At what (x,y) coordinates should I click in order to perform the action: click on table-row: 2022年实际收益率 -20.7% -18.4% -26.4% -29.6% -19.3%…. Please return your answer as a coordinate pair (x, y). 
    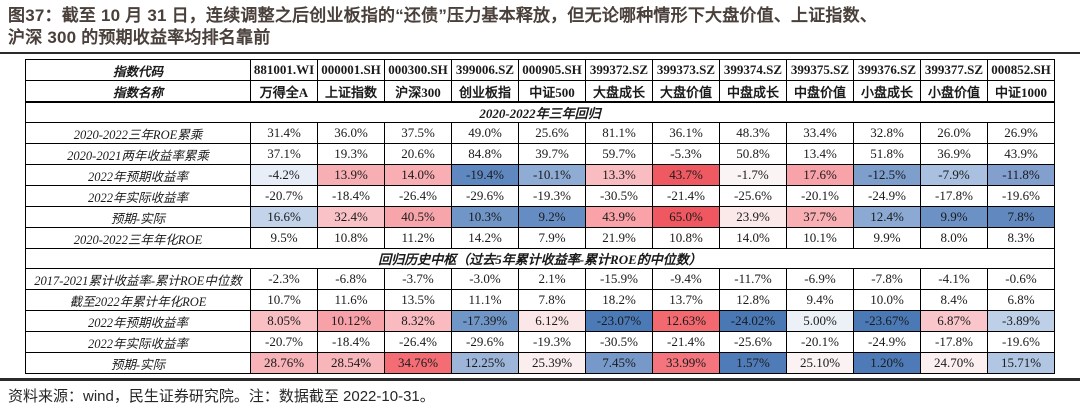
    Looking at the image, I should click on (540, 196).